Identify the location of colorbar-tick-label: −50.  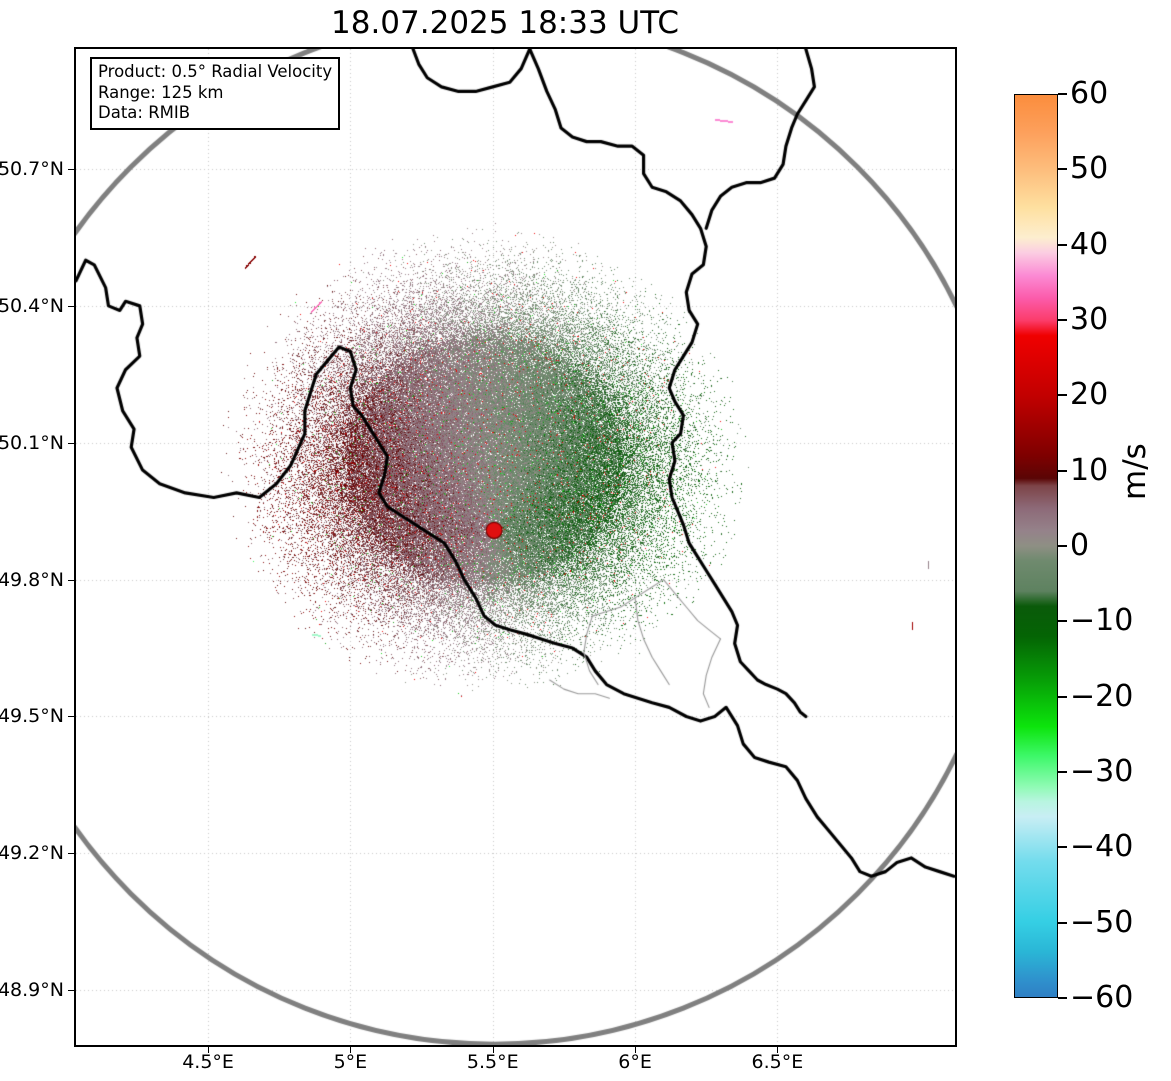
(1102, 922).